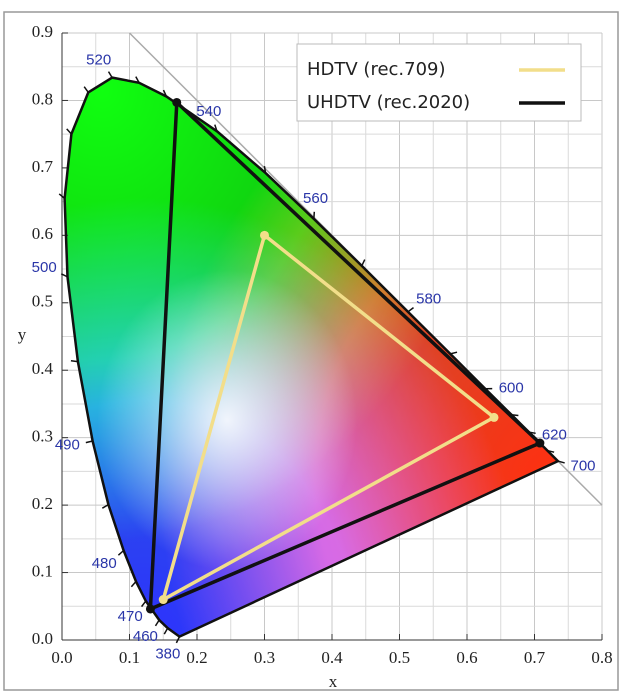 Image resolution: width=622 pixels, height=694 pixels. What do you see at coordinates (67, 445) in the screenshot?
I see `wavelength-label: 490` at bounding box center [67, 445].